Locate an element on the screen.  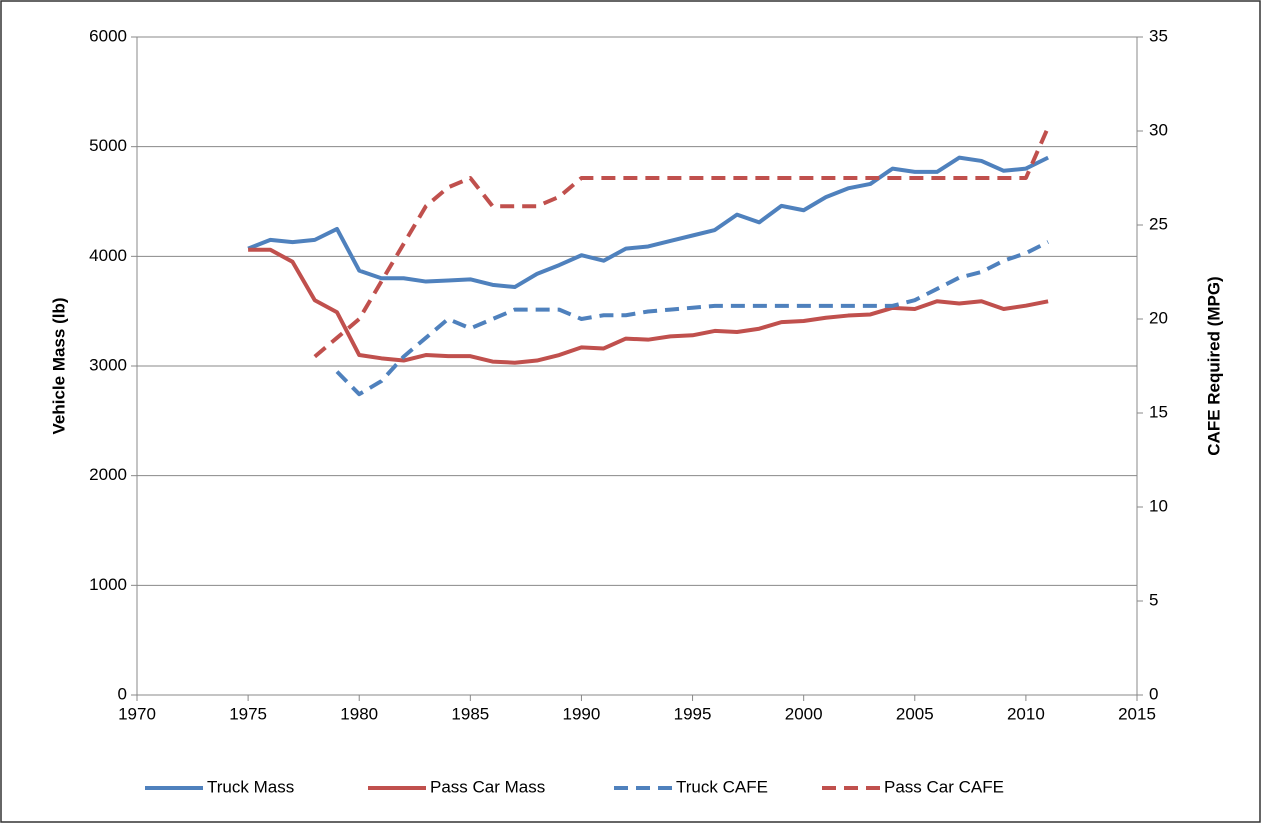
x-tick-label: 2000 is located at coordinates (804, 713).